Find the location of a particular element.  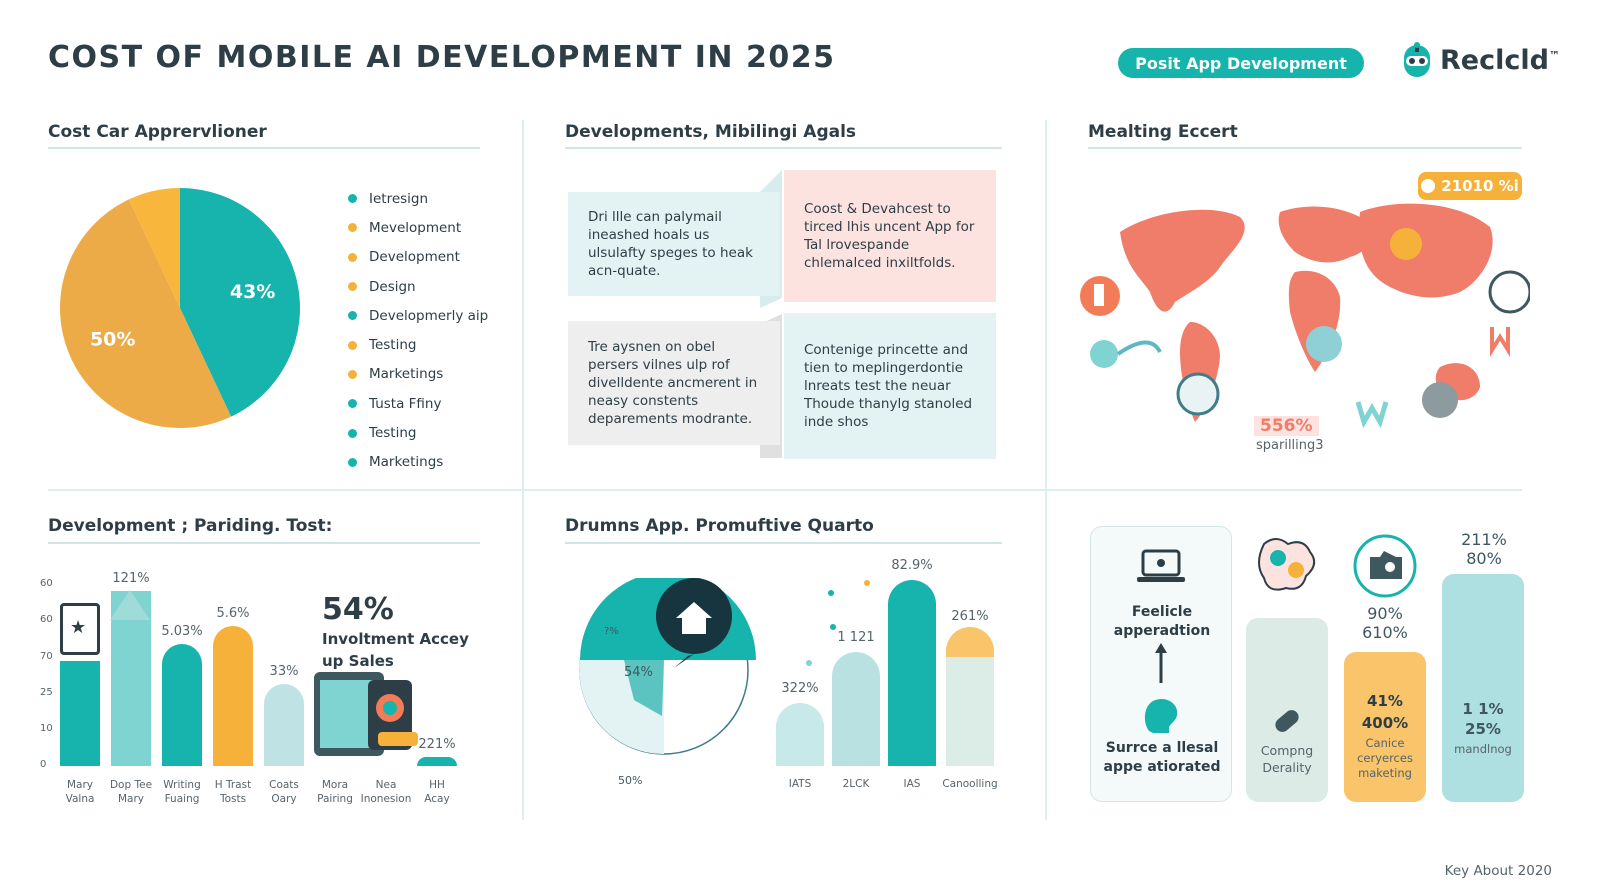

pie-slice-label: 43% is located at coordinates (252, 292).